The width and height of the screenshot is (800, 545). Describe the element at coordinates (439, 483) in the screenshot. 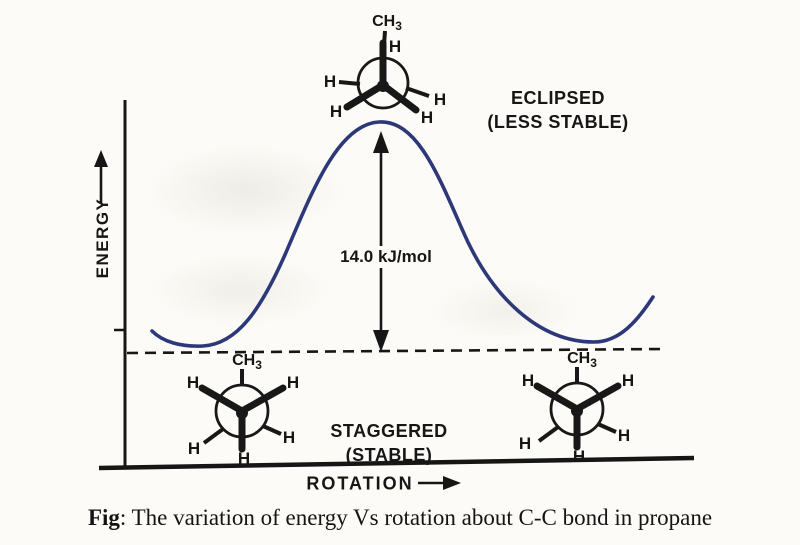

I see `rotation-axis-arrow` at that location.